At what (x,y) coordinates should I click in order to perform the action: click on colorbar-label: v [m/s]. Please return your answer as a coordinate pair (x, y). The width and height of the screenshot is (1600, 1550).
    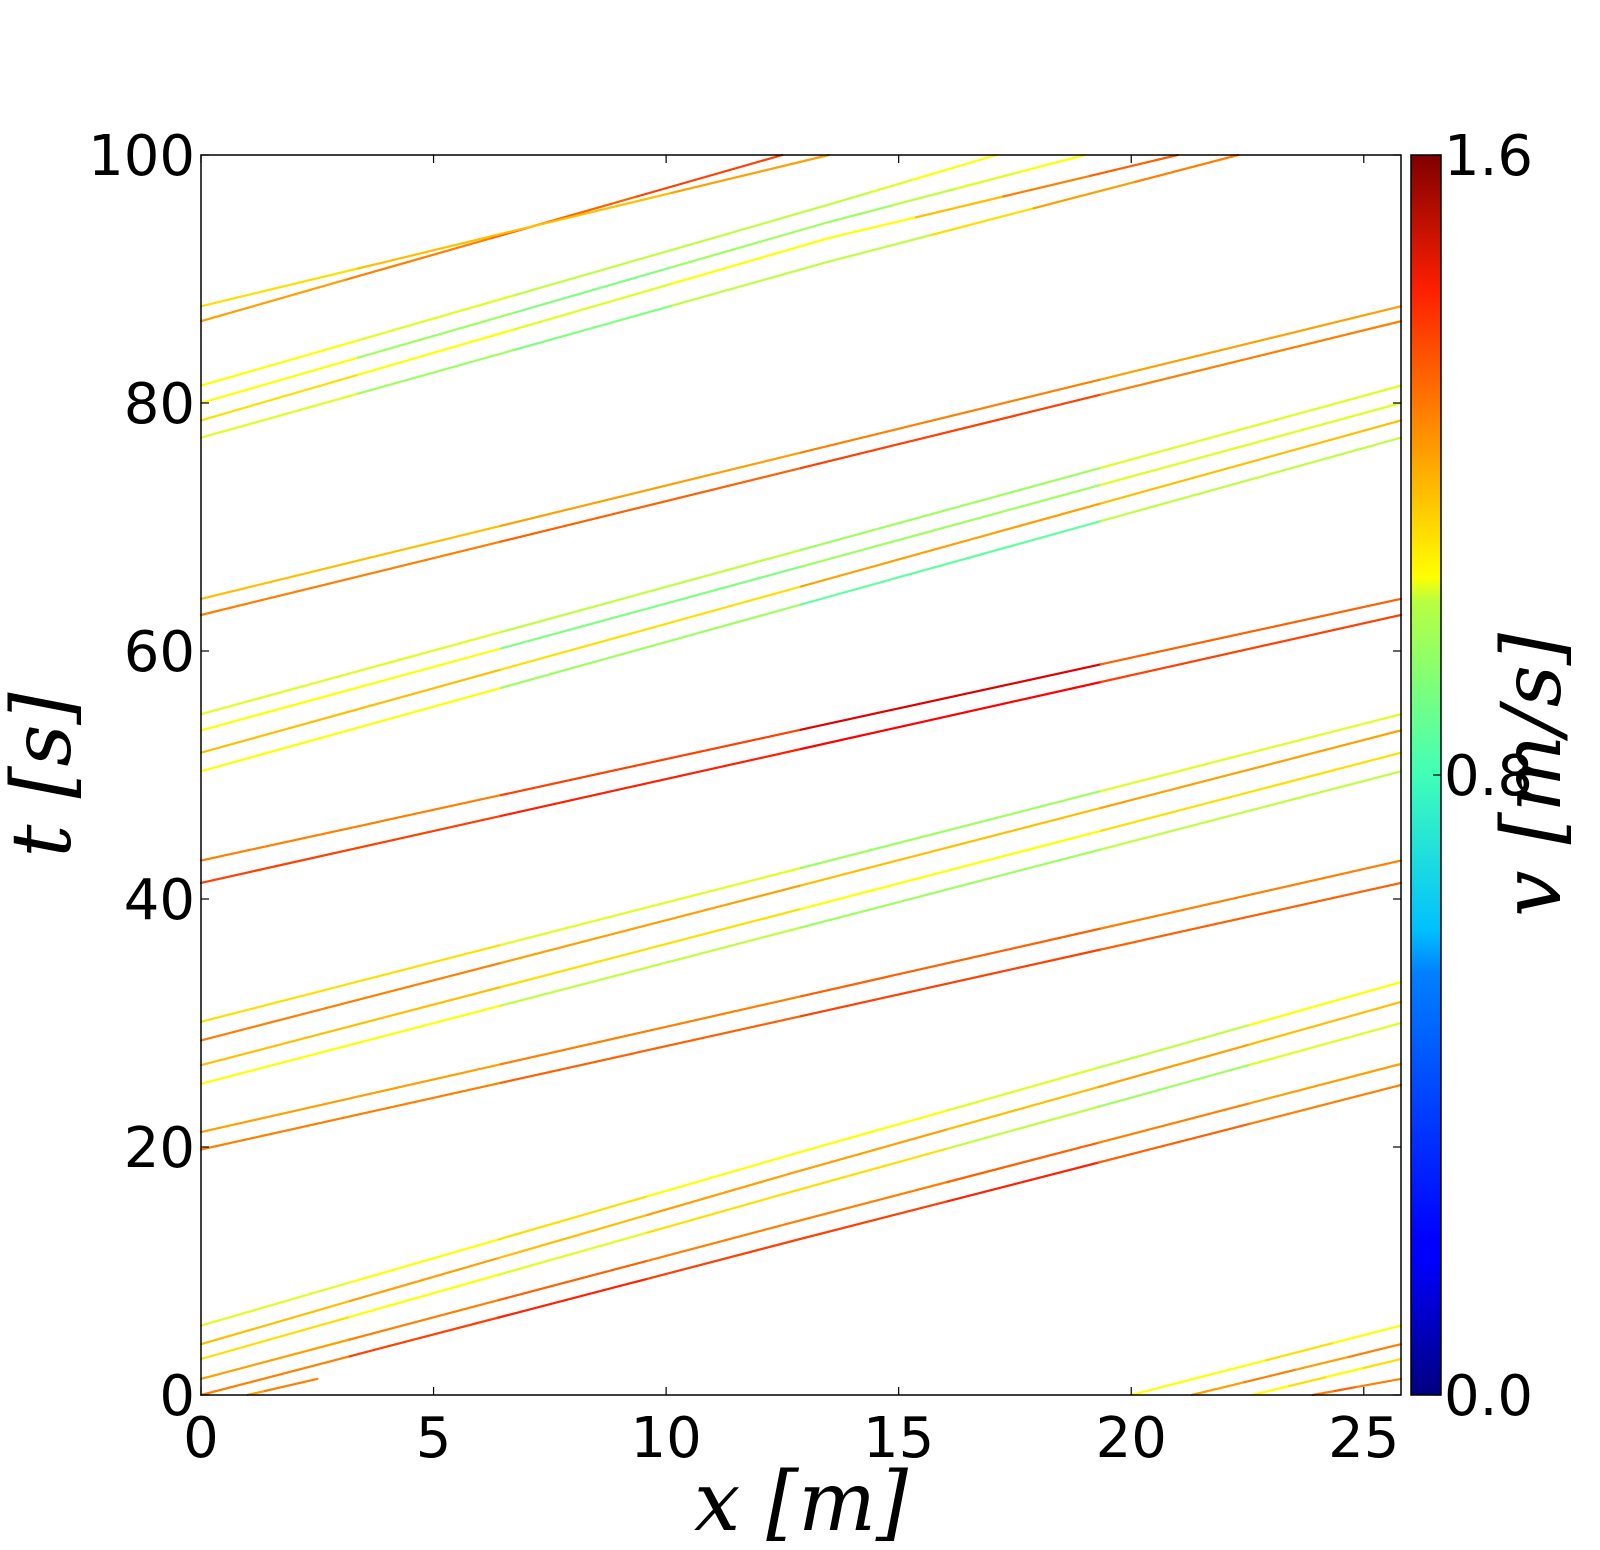
    Looking at the image, I should click on (1532, 774).